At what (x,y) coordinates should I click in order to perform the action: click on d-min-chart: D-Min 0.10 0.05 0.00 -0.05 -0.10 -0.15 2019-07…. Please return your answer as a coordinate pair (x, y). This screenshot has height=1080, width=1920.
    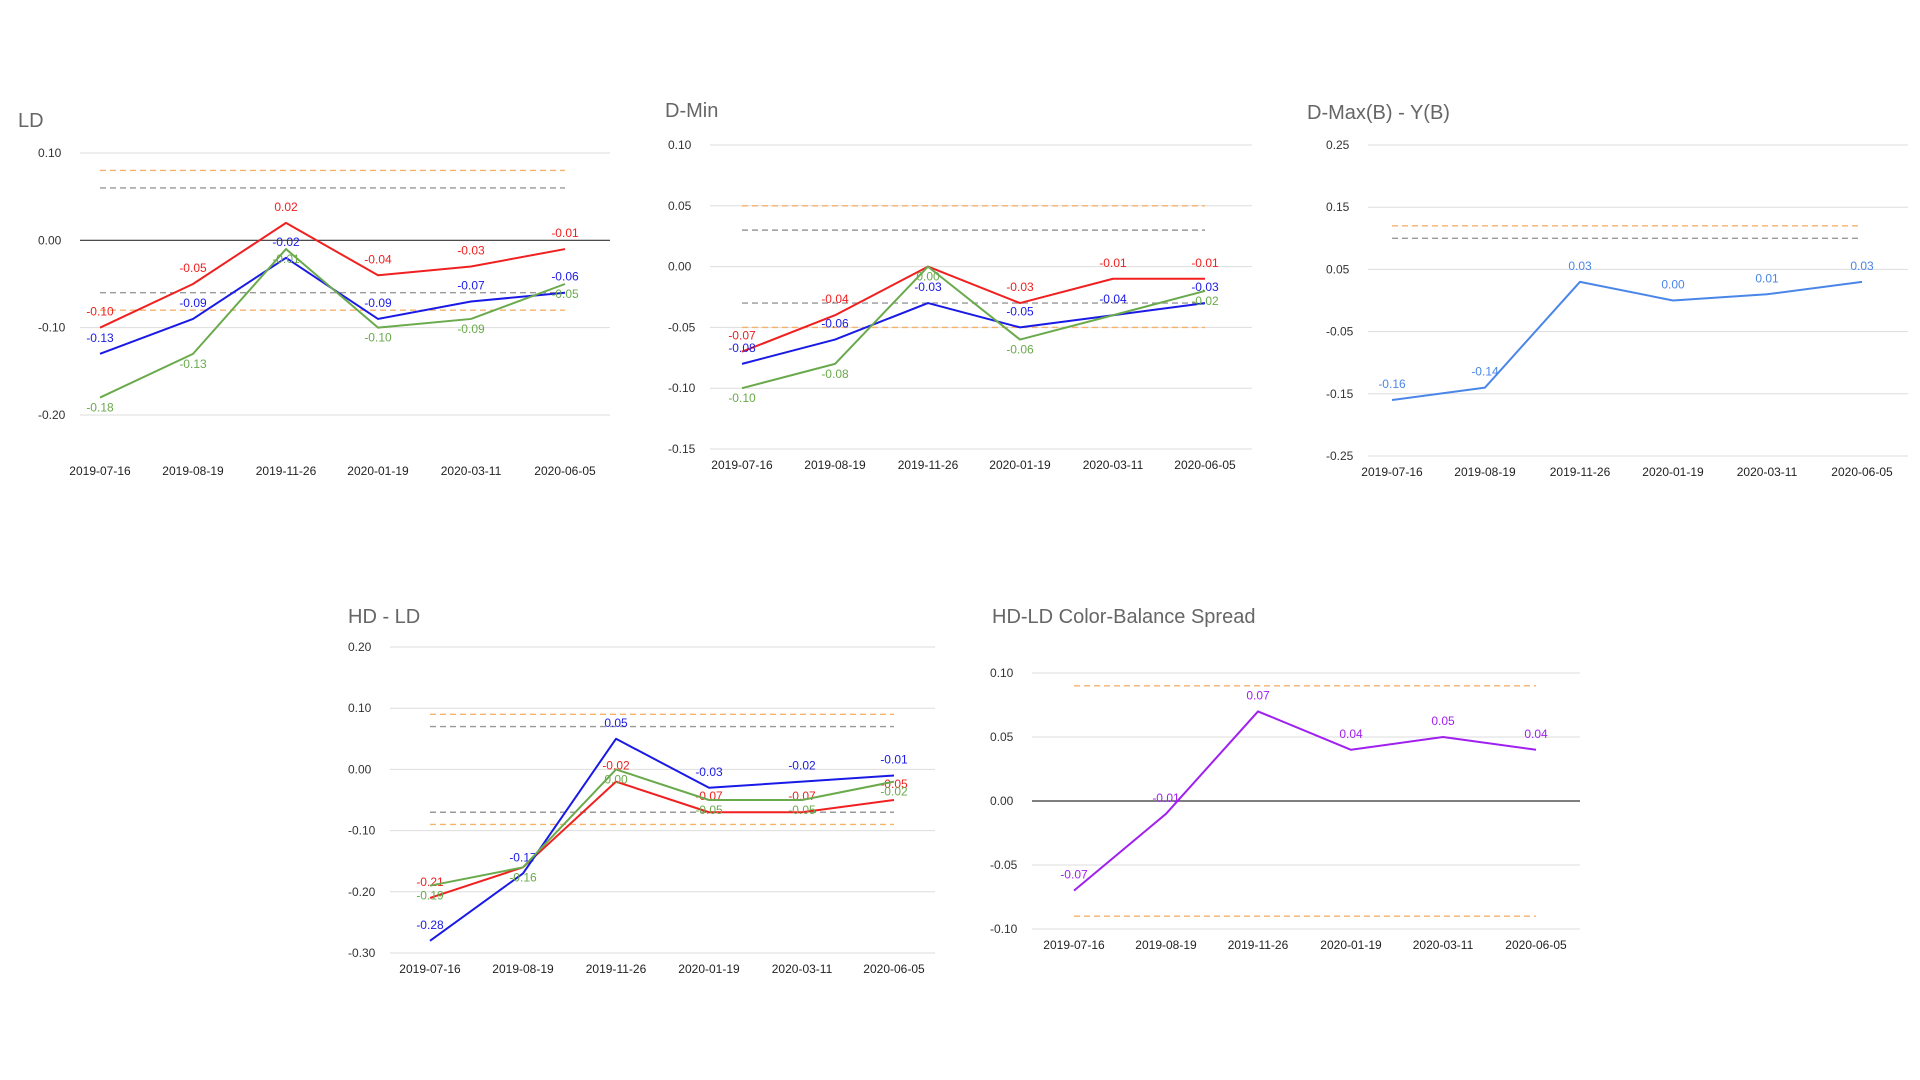
    Looking at the image, I should click on (960, 285).